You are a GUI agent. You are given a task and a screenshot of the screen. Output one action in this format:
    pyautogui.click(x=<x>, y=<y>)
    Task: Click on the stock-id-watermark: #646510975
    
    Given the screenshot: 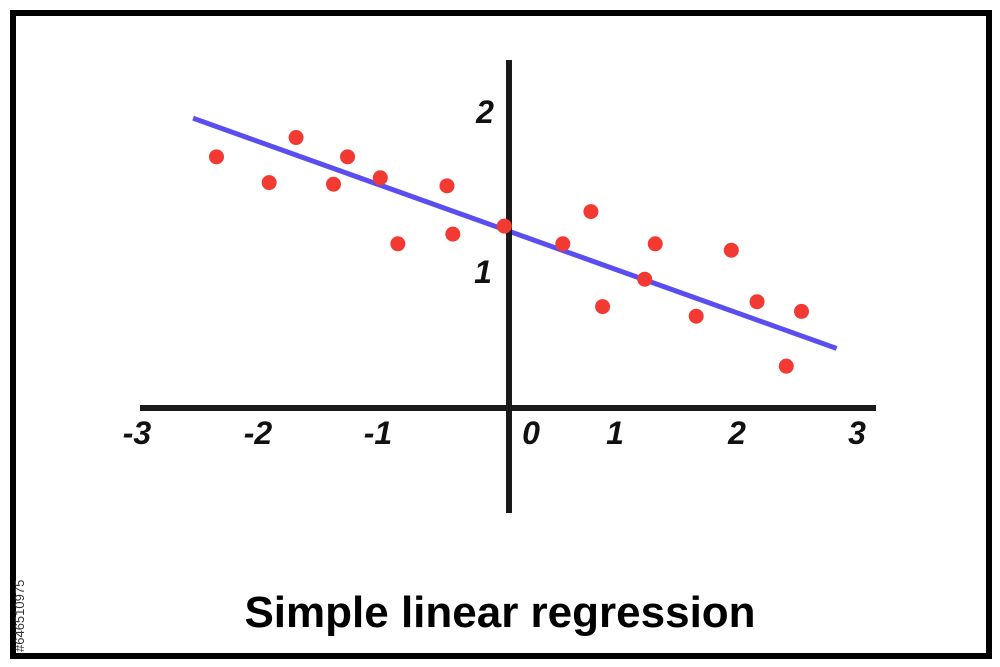 What is the action you would take?
    pyautogui.click(x=21, y=545)
    